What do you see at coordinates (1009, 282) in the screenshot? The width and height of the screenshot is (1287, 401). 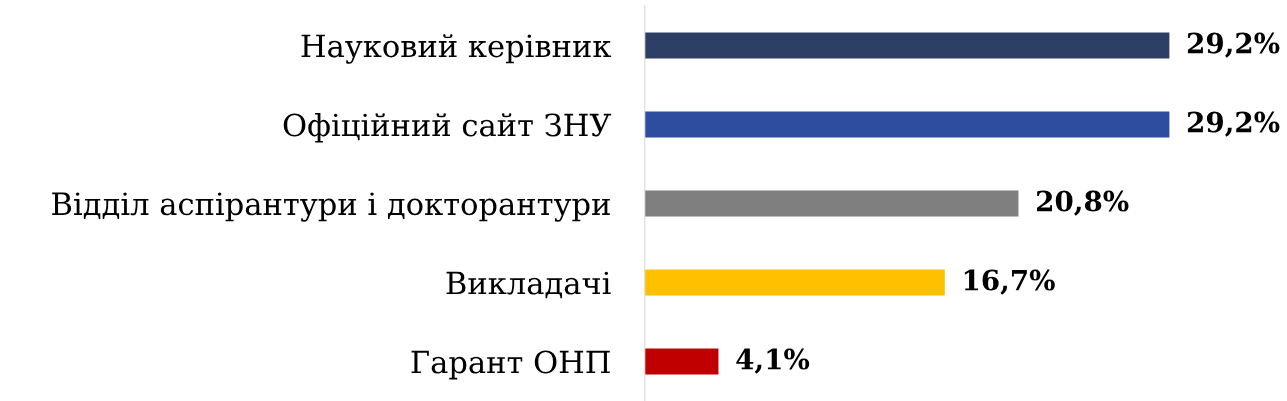 I see `data-label: 16,7%` at bounding box center [1009, 282].